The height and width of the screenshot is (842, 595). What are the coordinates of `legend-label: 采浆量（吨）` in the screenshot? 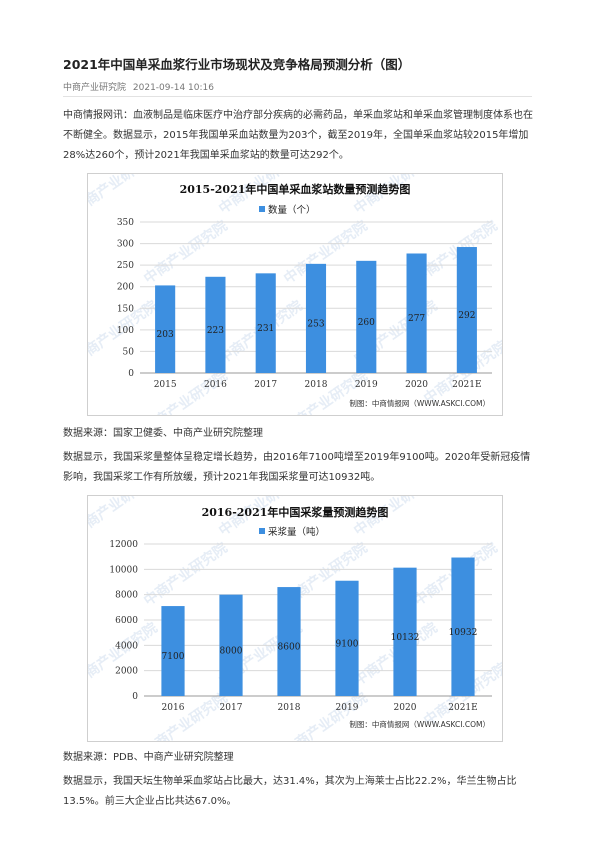 It's located at (296, 532).